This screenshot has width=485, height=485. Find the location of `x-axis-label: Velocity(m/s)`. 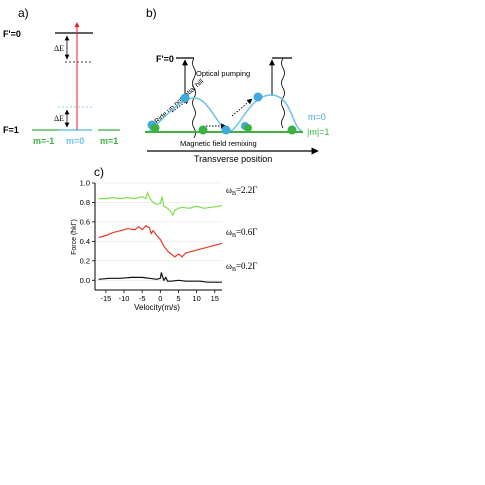

x-axis-label: Velocity(m/s) is located at coordinates (157, 307).